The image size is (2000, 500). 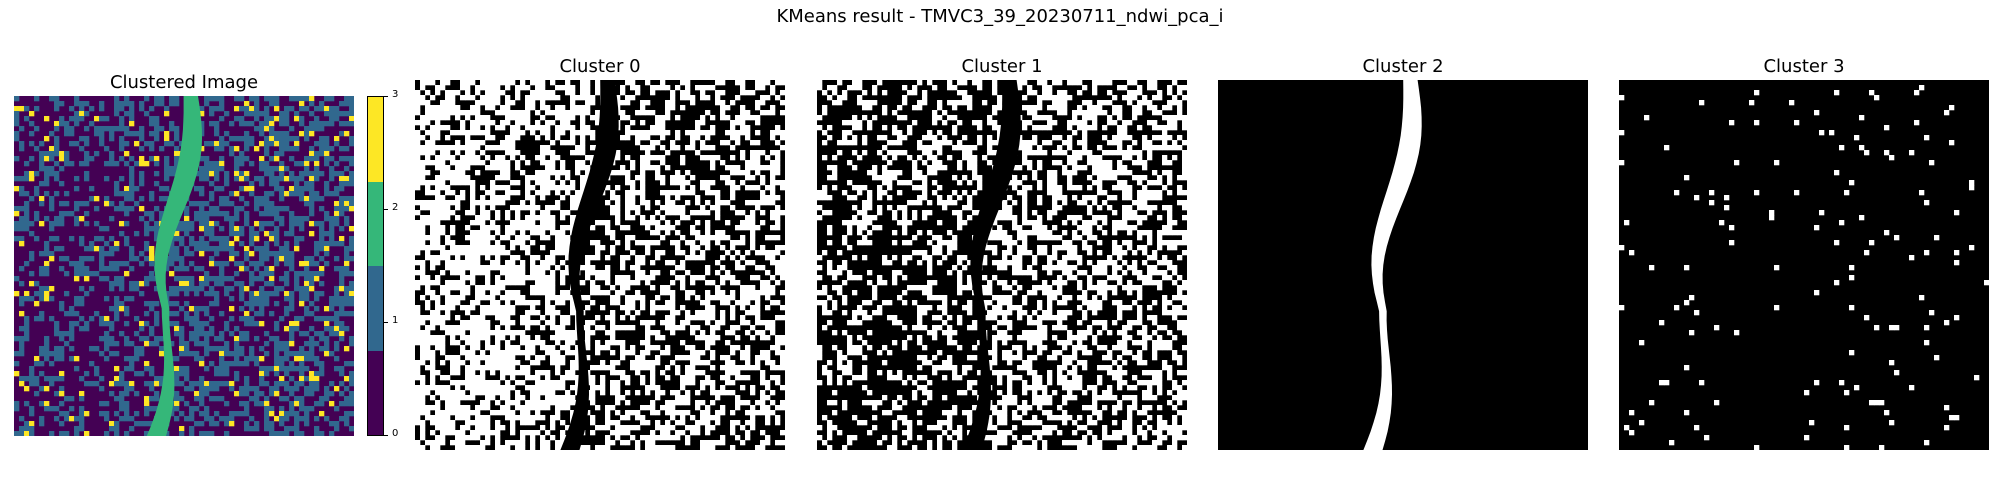 What do you see at coordinates (1804, 66) in the screenshot?
I see `panel-title-cluster-3: Cluster 3` at bounding box center [1804, 66].